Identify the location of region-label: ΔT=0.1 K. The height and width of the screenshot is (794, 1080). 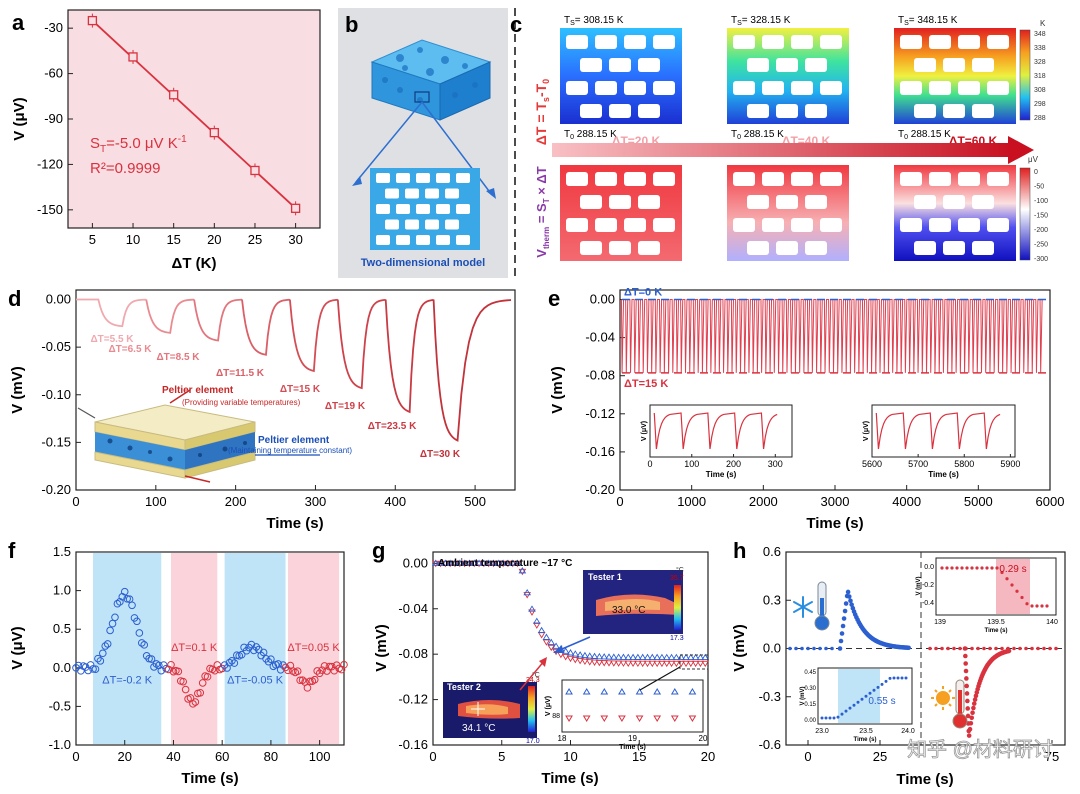
(194, 648).